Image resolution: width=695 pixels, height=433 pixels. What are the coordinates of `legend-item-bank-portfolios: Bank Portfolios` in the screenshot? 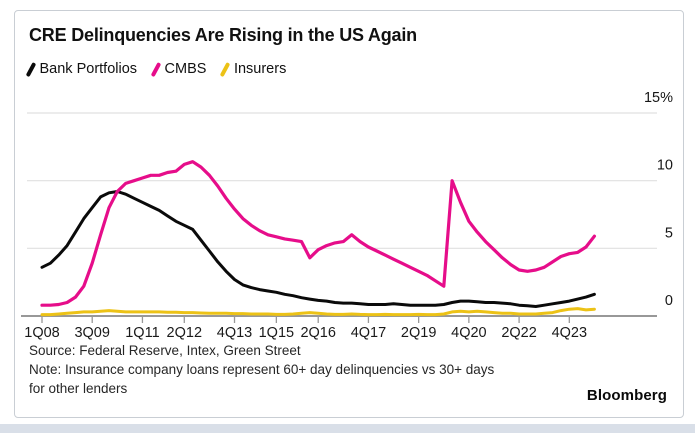 It's located at (81, 69).